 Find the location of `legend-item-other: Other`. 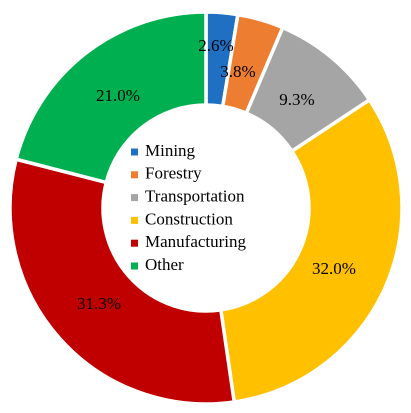

legend-item-other: Other is located at coordinates (157, 264).